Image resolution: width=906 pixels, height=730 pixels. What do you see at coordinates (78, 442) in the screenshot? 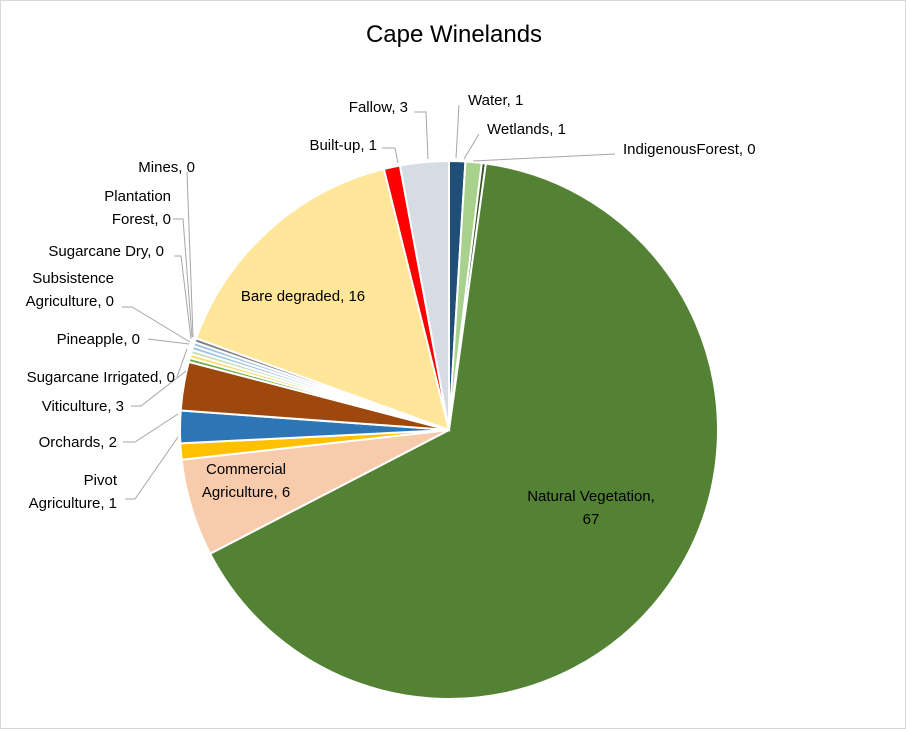
I see `data-label-orchards: Orchards, 2` at bounding box center [78, 442].